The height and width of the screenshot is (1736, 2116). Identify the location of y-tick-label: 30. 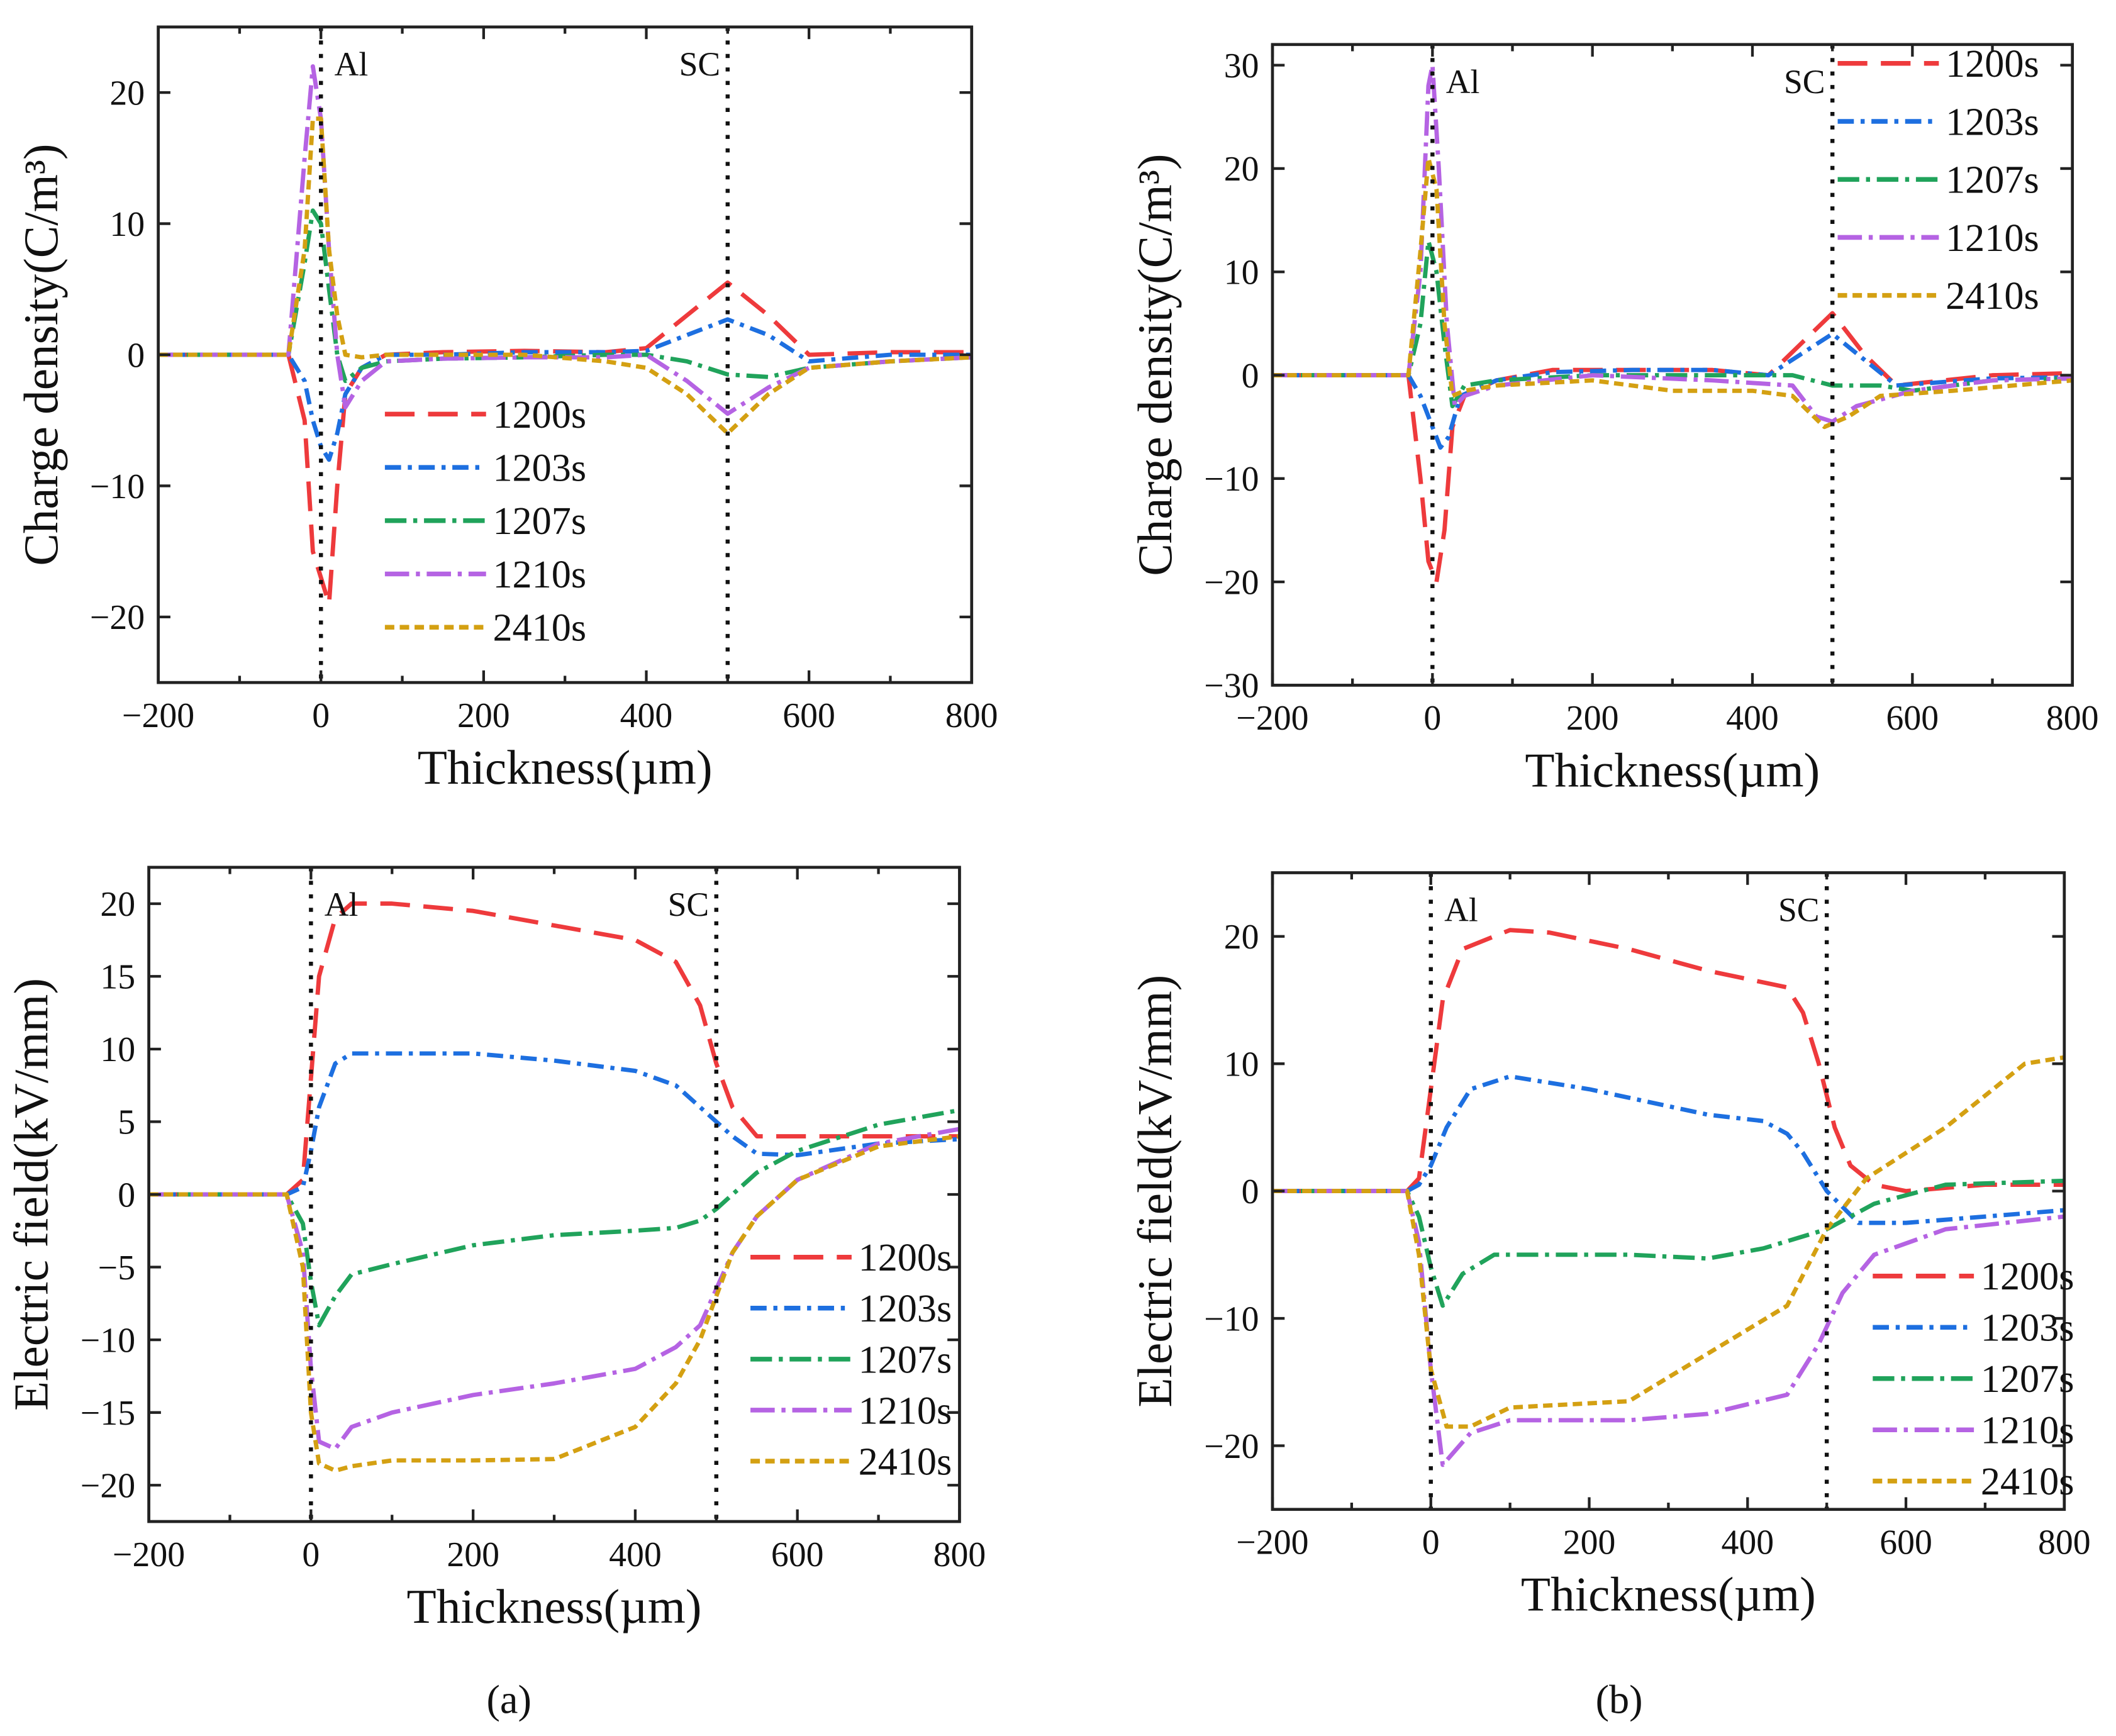
(1241, 66).